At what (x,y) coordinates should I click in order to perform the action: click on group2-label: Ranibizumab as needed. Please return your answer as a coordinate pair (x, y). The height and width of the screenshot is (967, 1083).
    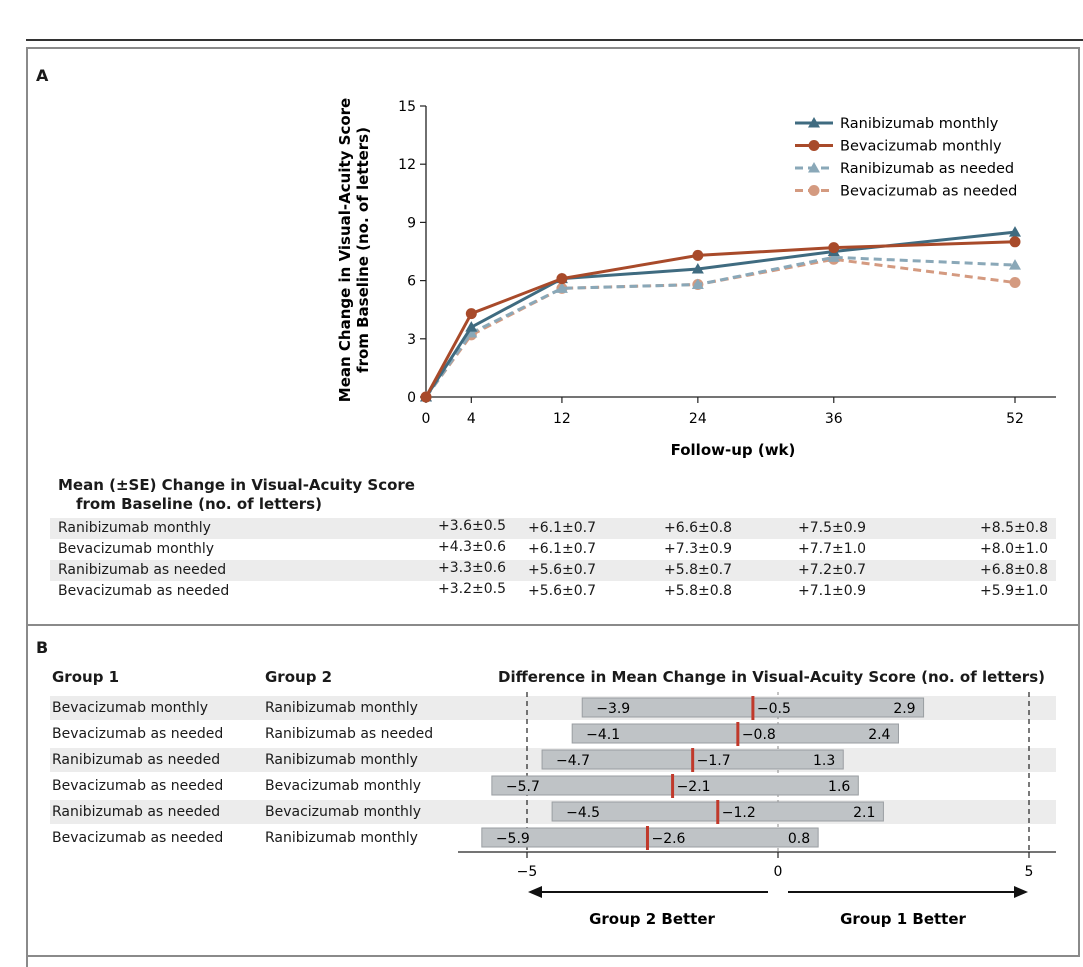
    Looking at the image, I should click on (349, 734).